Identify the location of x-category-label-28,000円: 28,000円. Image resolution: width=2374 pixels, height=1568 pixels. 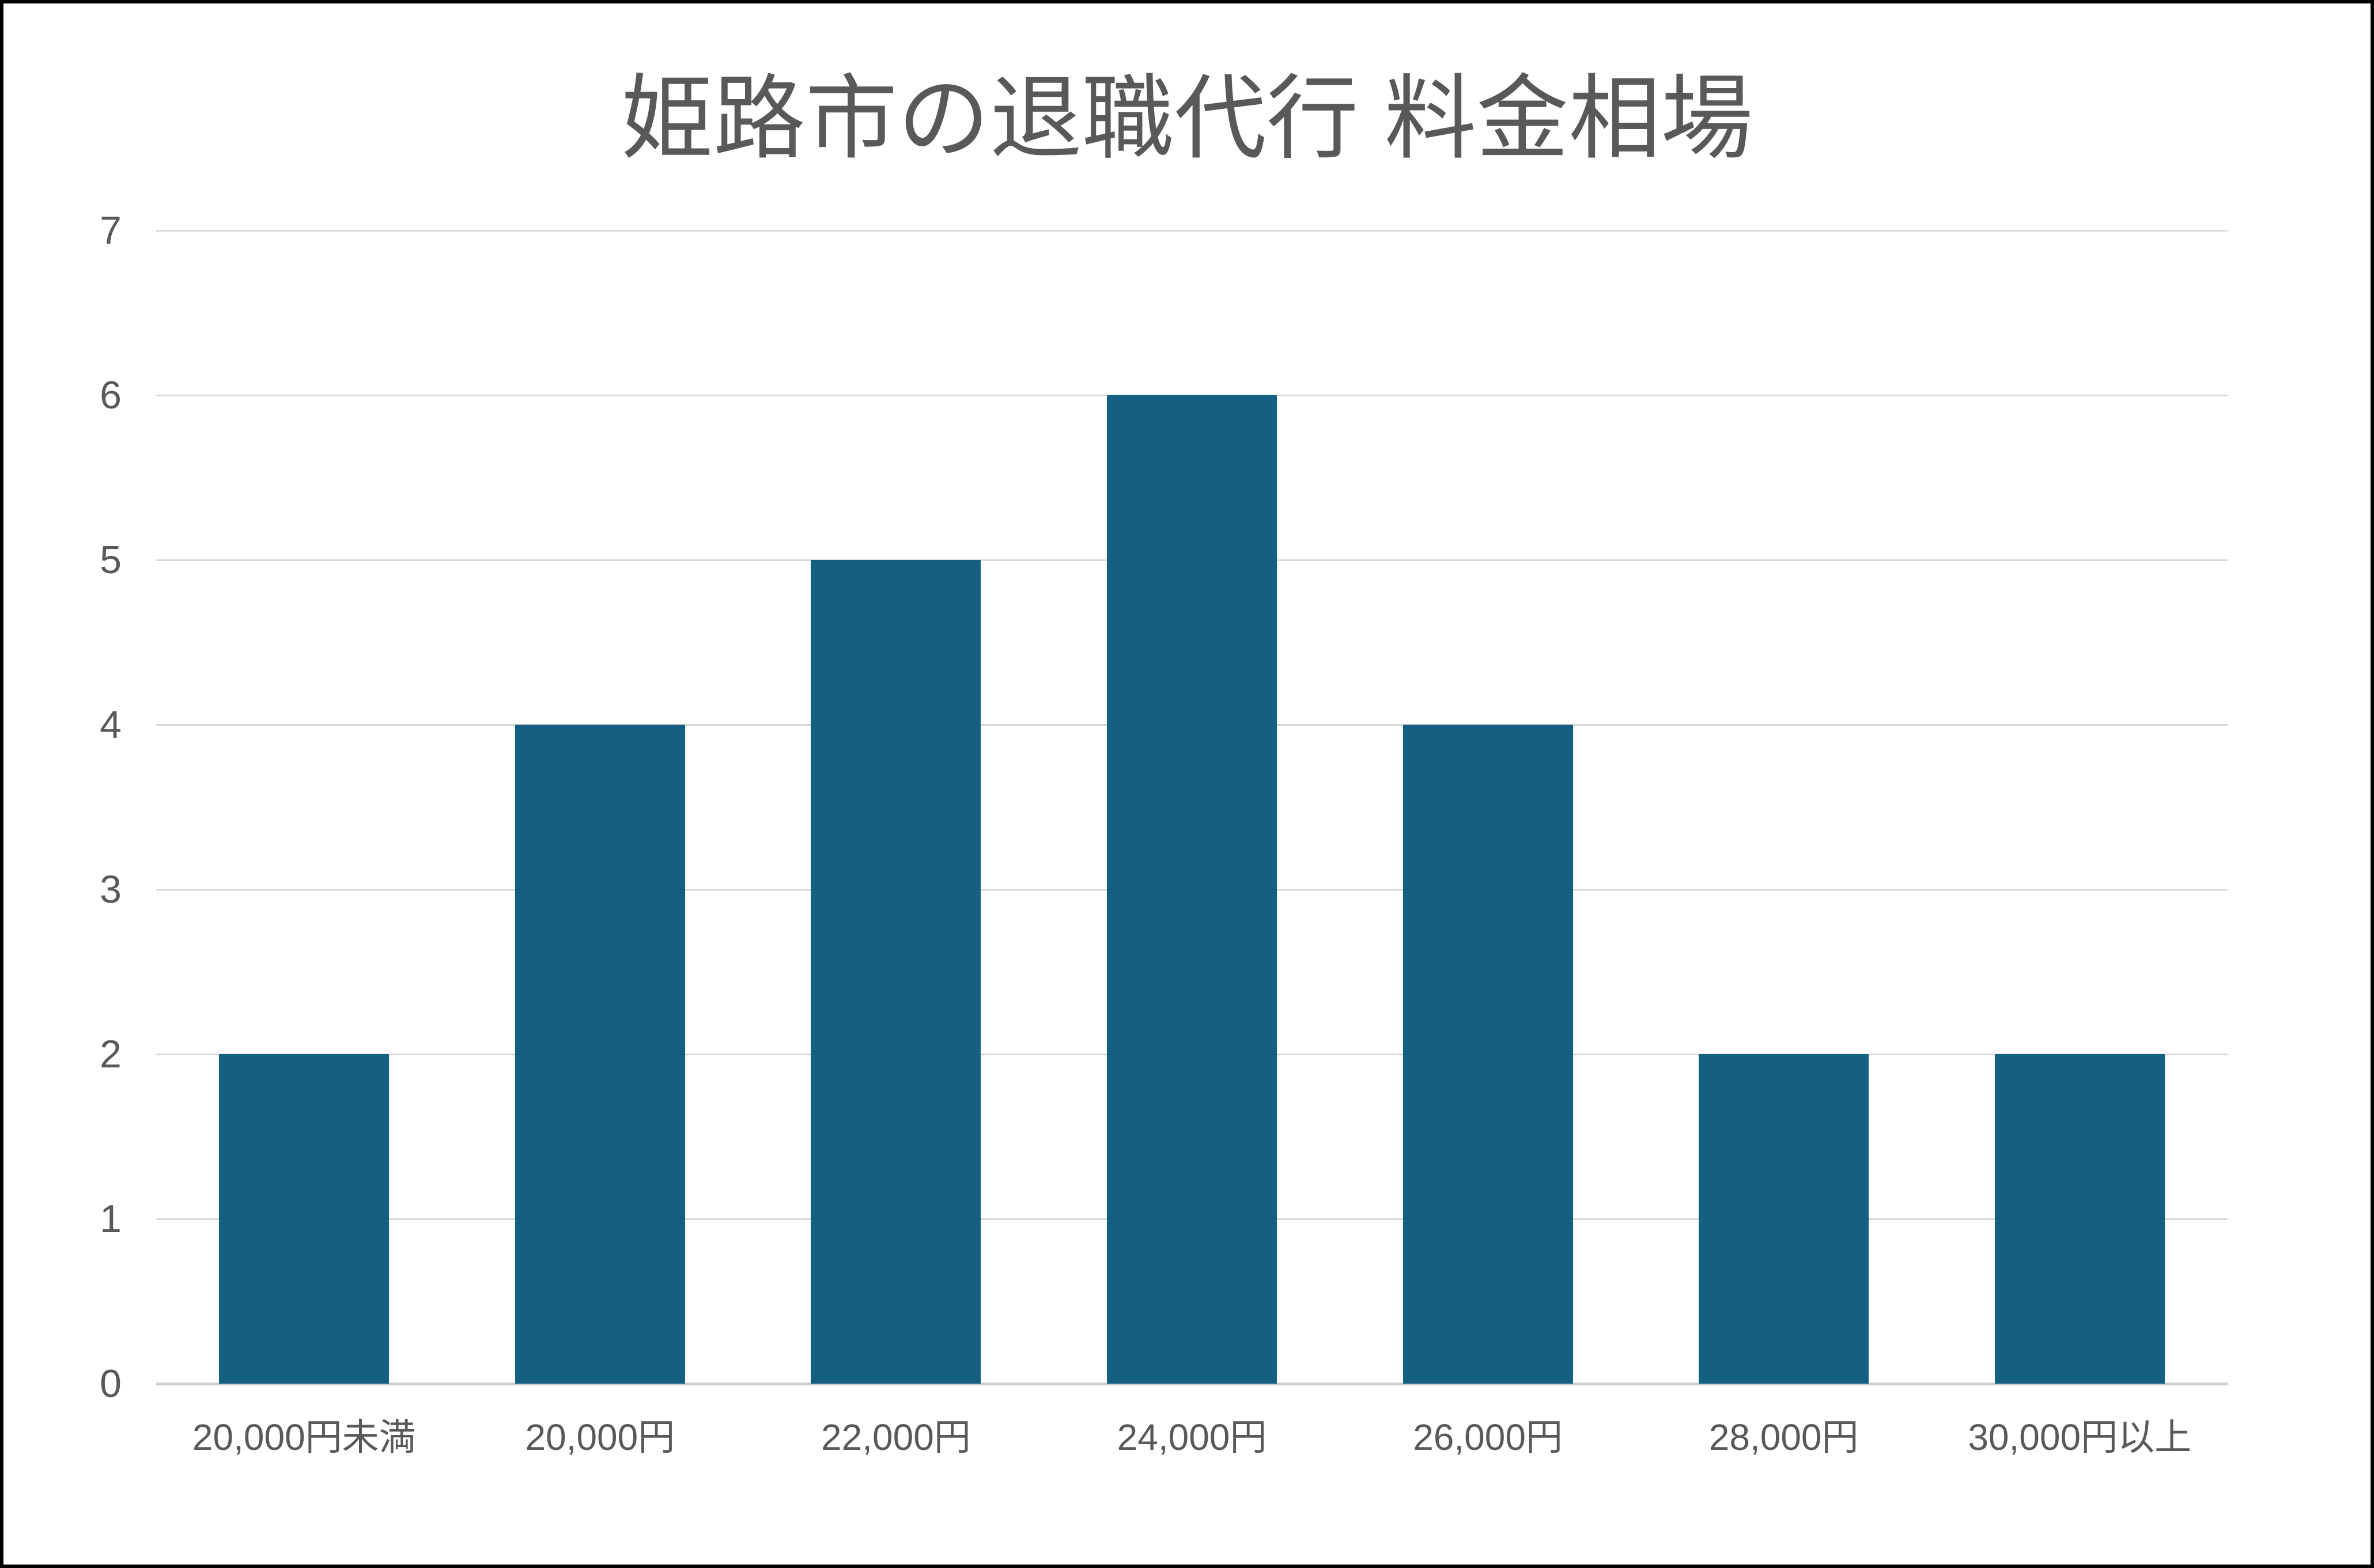
(1783, 1437).